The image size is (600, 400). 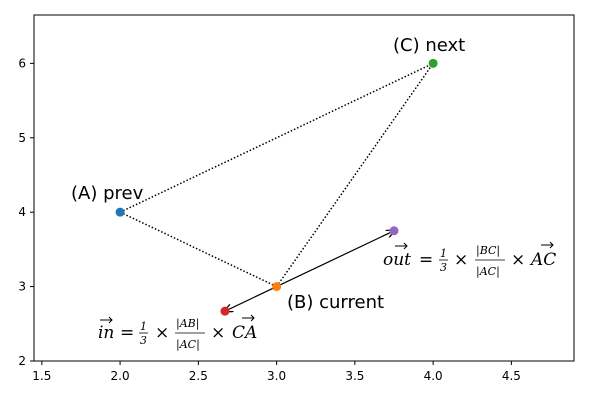 I want to click on arrows, so click(x=309, y=271).